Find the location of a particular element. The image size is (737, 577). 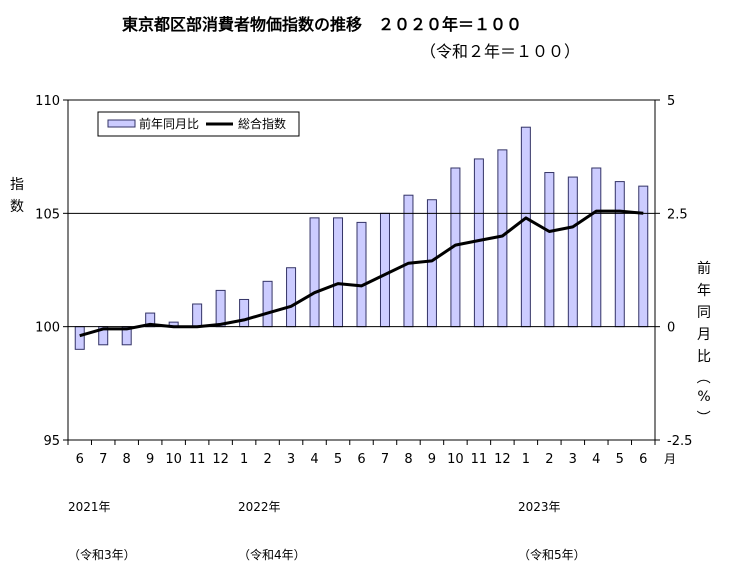

chart-subtitle: （令和２年＝１００） is located at coordinates (500, 51).